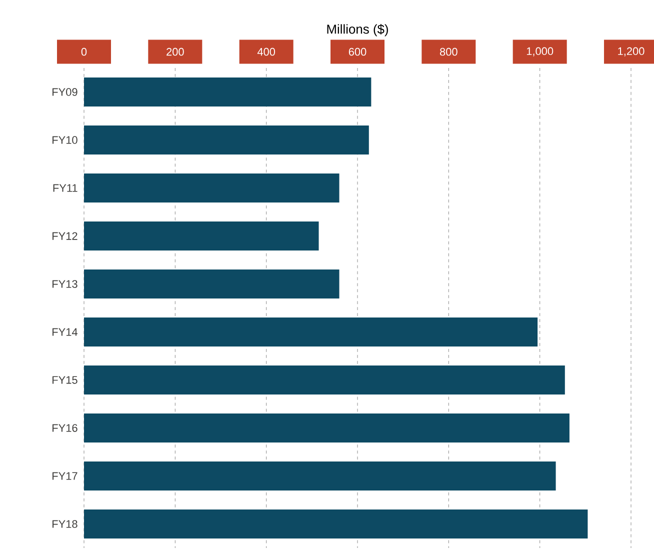 This screenshot has height=554, width=654. I want to click on y-tick-label: FY18, so click(65, 524).